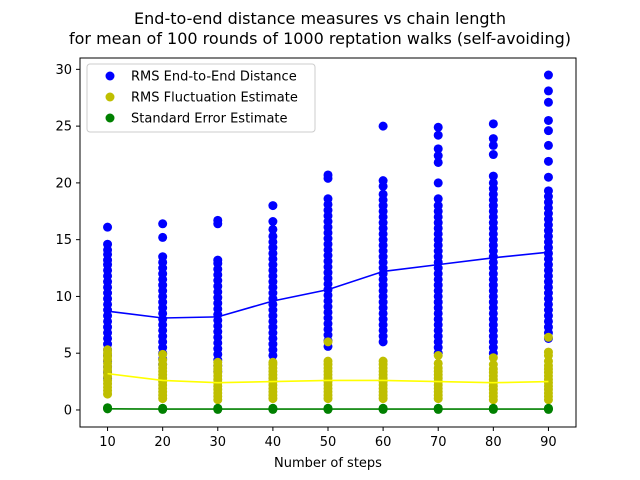 The width and height of the screenshot is (640, 480). What do you see at coordinates (209, 119) in the screenshot?
I see `legend-label: Standard Error Estimate` at bounding box center [209, 119].